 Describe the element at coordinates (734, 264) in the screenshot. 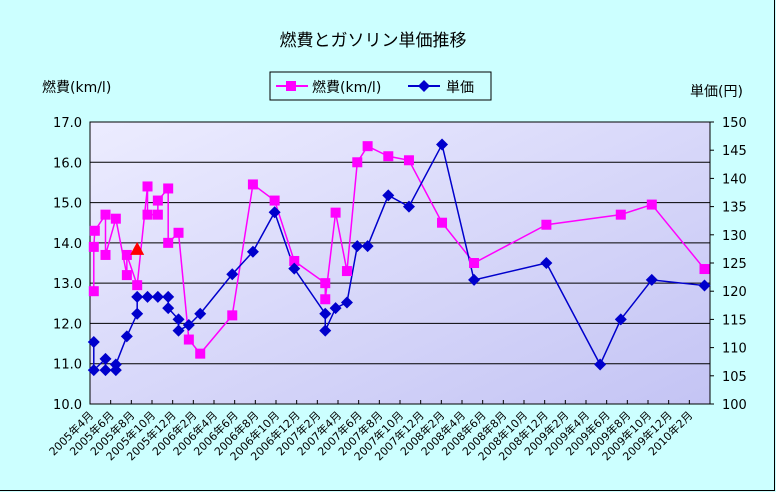

I see `right-tick-label: 125` at that location.